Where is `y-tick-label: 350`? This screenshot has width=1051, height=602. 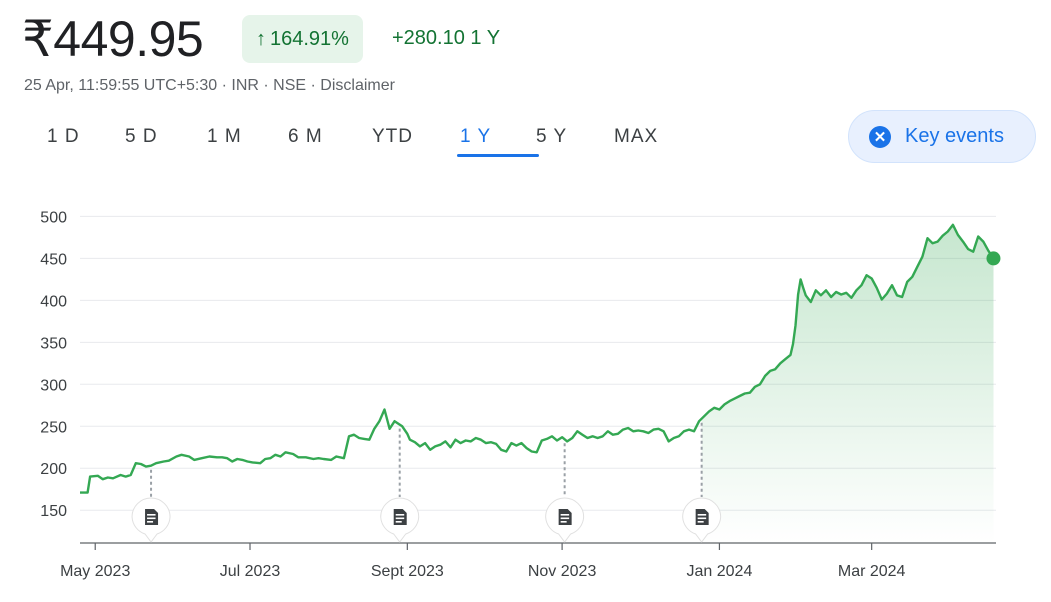 y-tick-label: 350 is located at coordinates (53, 343).